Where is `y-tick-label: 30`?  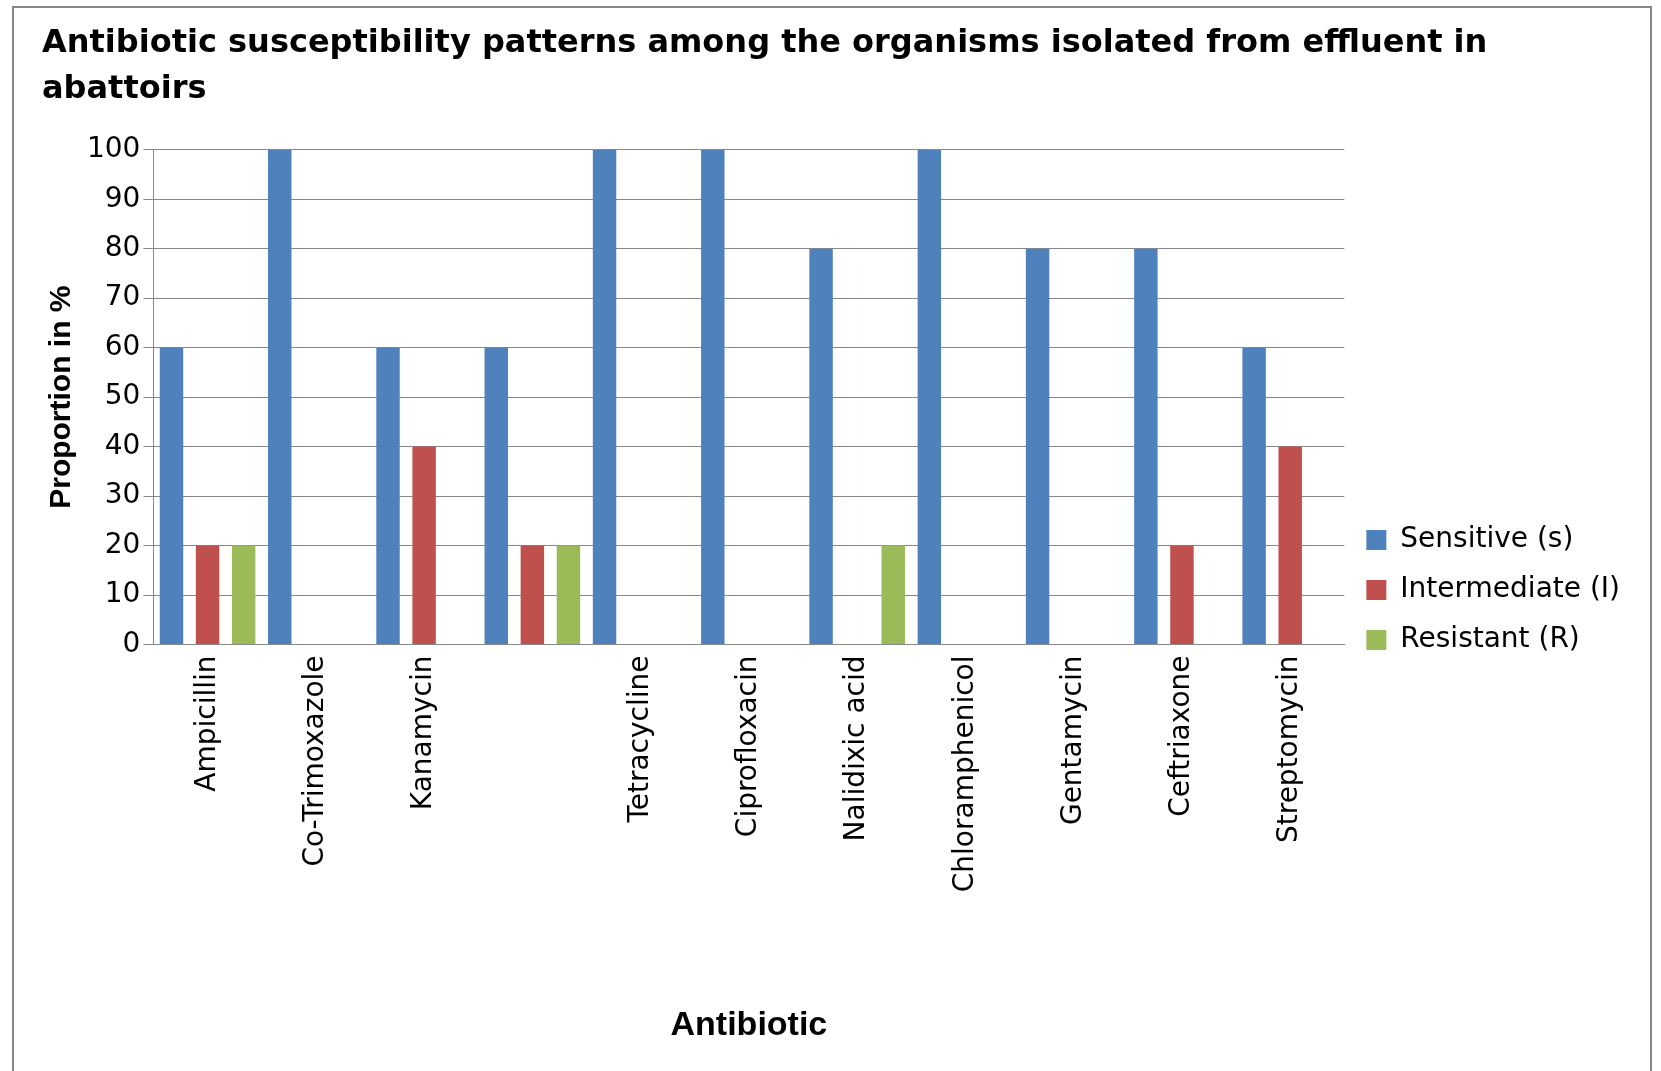
y-tick-label: 30 is located at coordinates (122, 494).